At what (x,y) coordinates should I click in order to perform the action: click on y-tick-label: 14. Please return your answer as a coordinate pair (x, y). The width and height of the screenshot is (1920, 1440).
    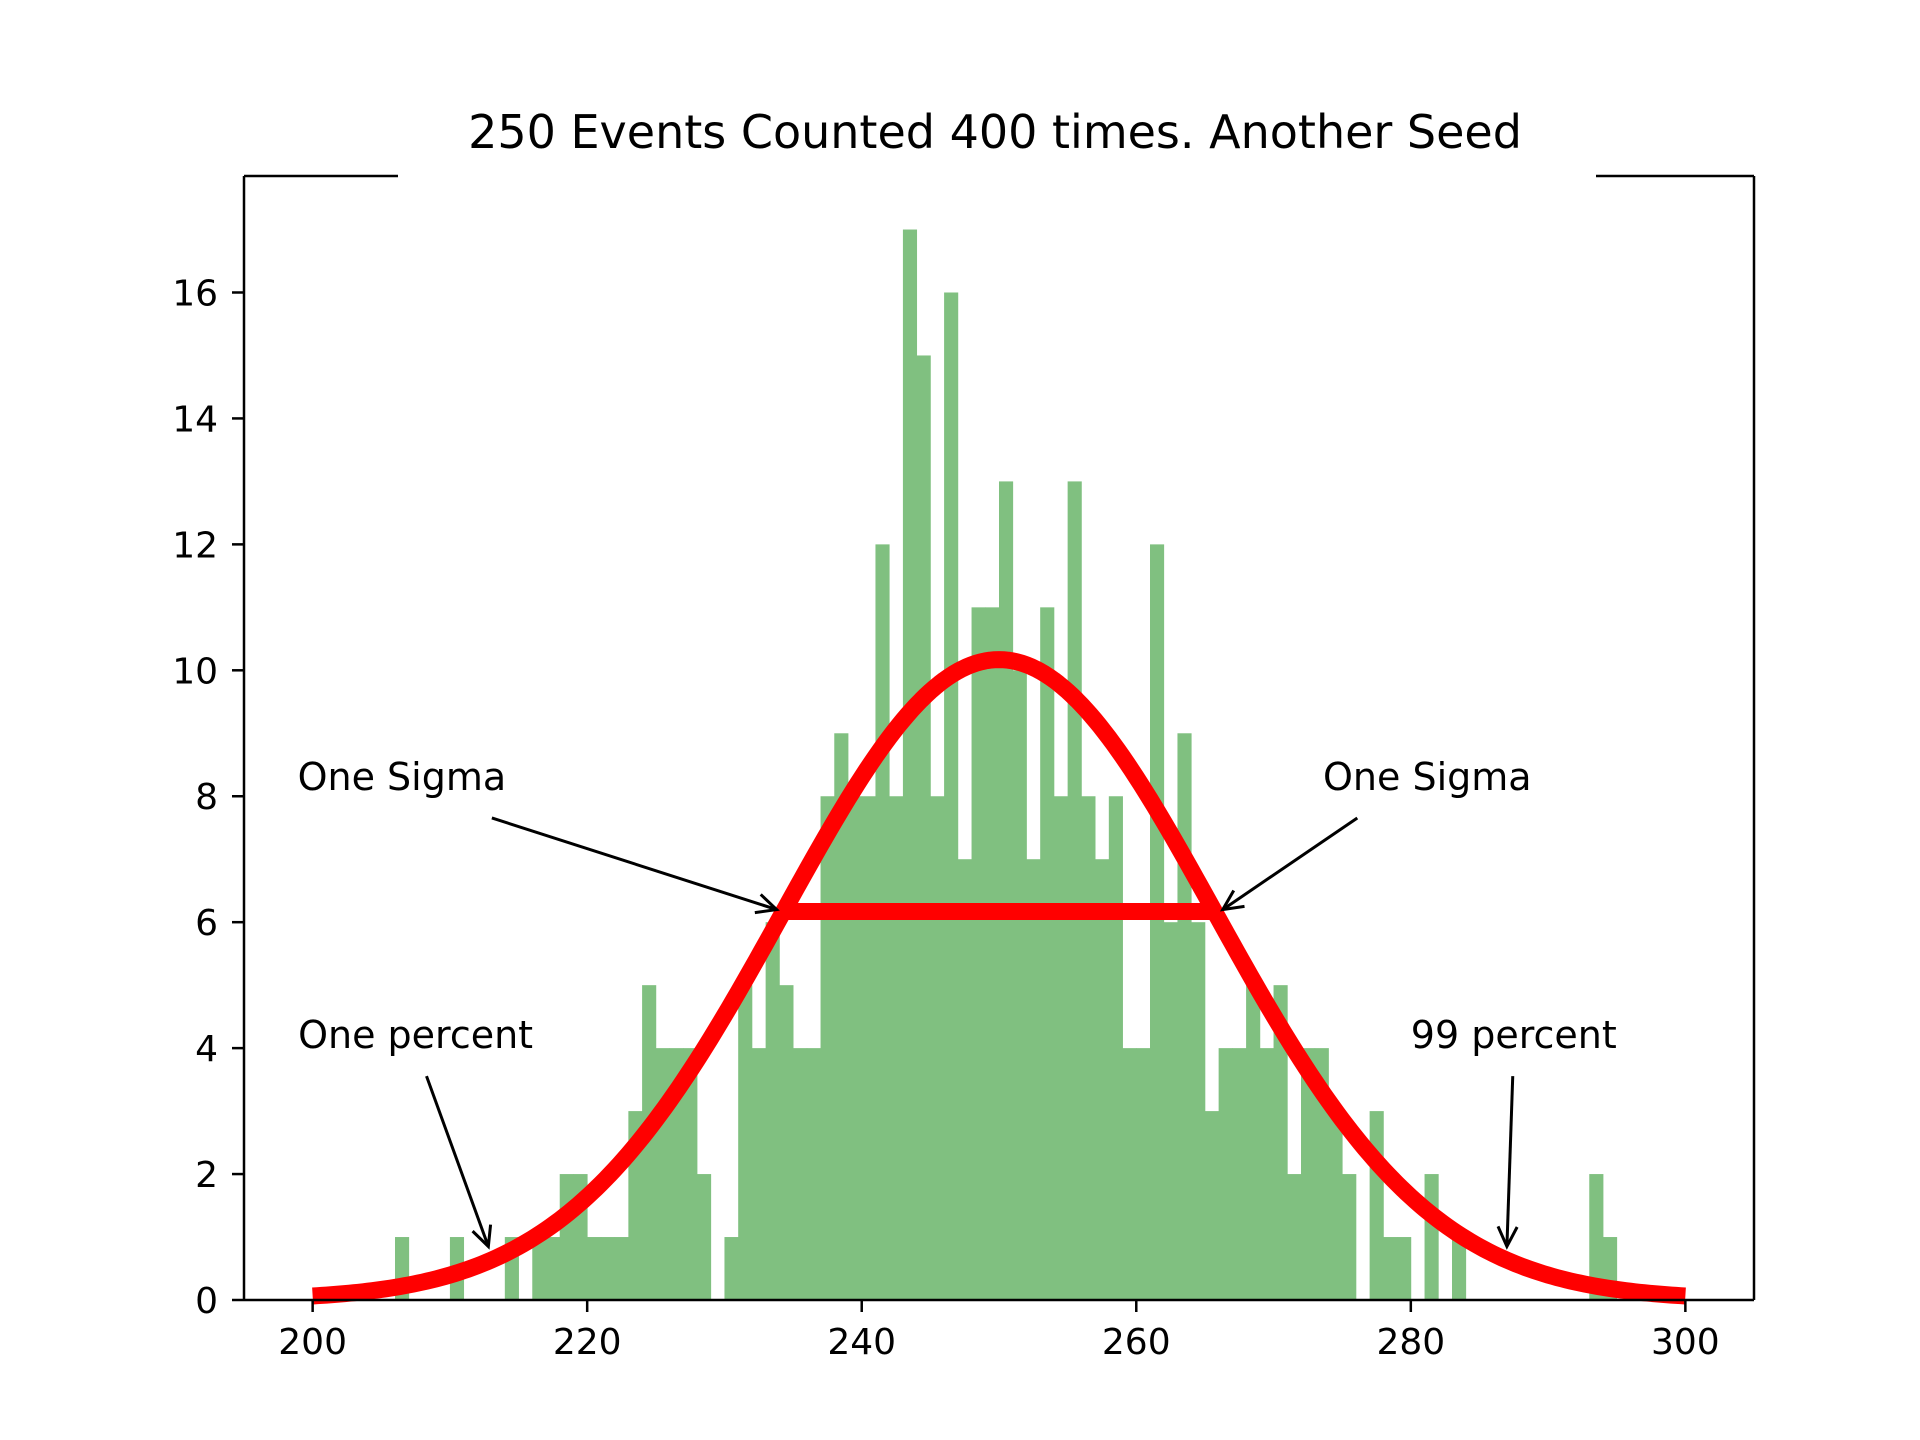
    Looking at the image, I should click on (195, 419).